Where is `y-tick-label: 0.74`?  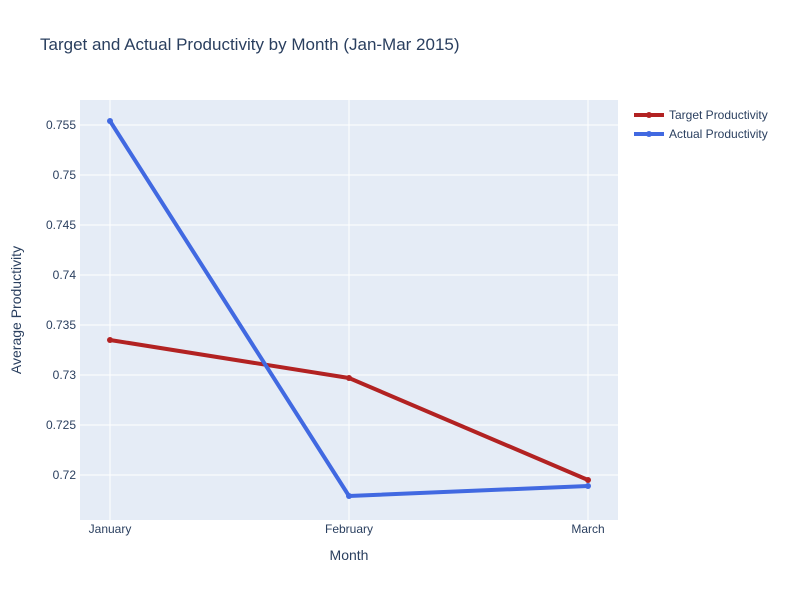
y-tick-label: 0.74 is located at coordinates (65, 275).